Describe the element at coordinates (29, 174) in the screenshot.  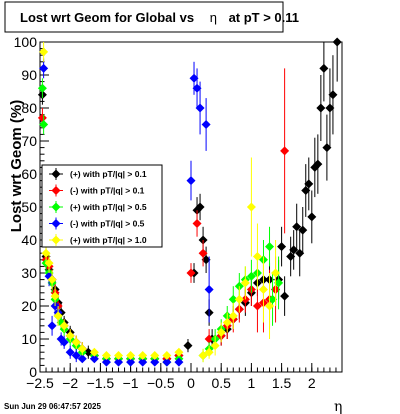
I see `y-tick-label: 60` at that location.